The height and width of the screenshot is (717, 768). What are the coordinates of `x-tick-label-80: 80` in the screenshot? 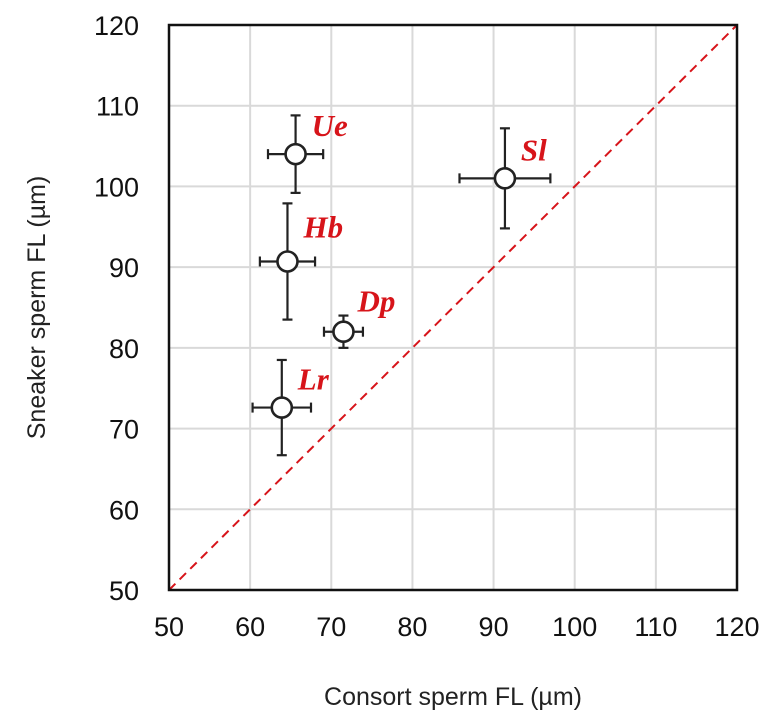 It's located at (412, 627).